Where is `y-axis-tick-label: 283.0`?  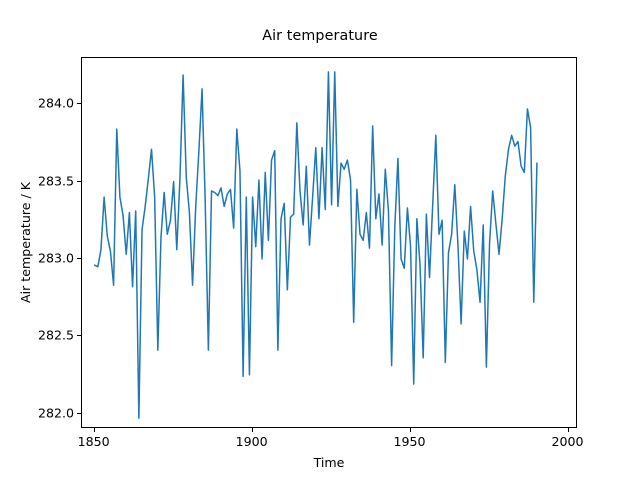 y-axis-tick-label: 283.0 is located at coordinates (55, 258).